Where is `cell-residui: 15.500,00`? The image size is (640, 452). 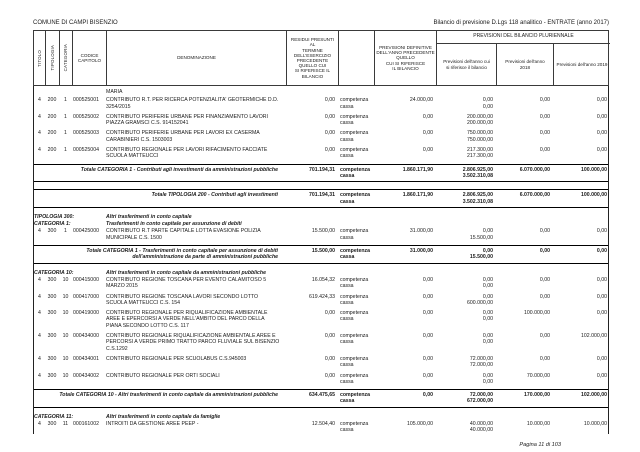 cell-residui: 15.500,00 is located at coordinates (323, 231).